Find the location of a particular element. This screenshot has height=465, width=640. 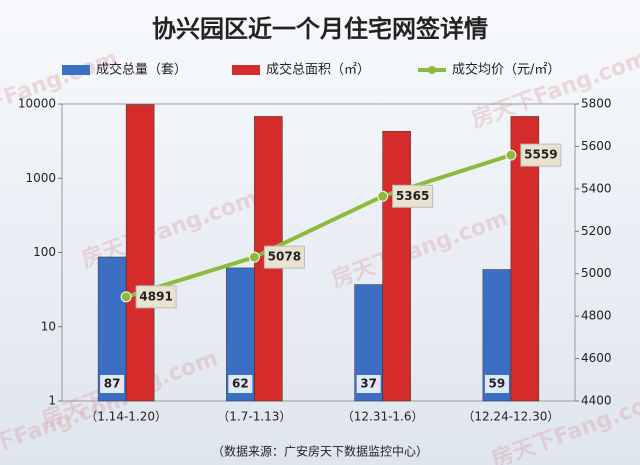

y2-tick-label: 5400 is located at coordinates (596, 188).